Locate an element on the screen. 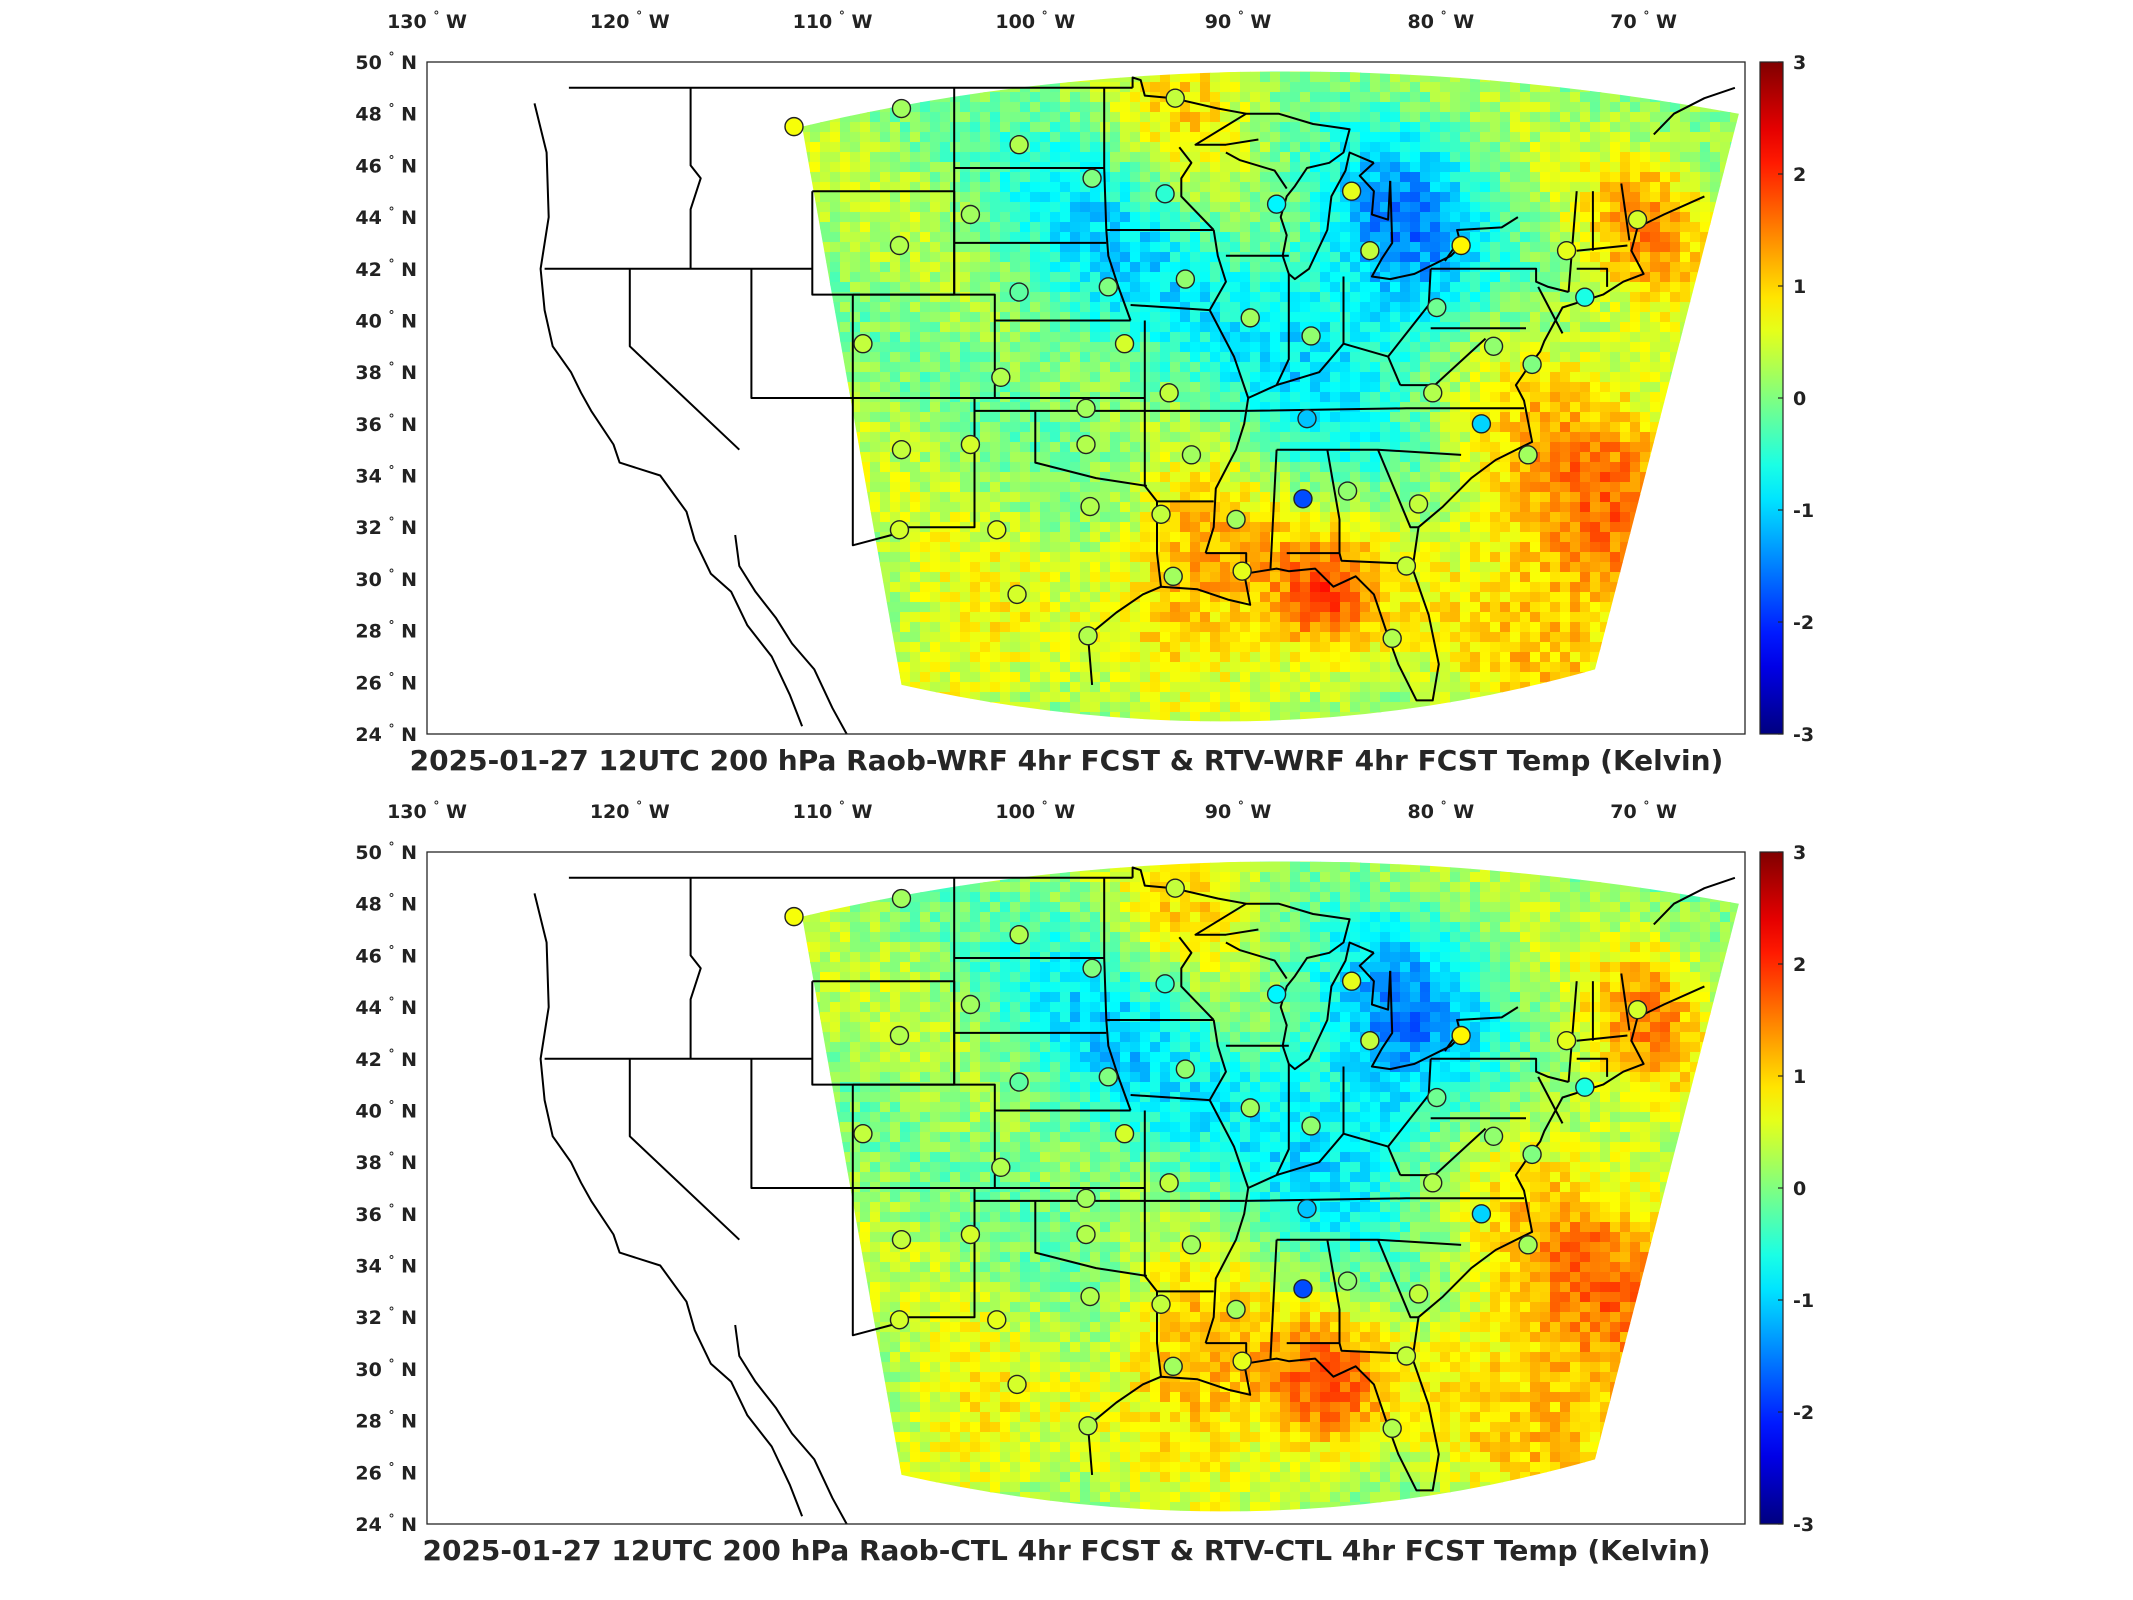 The height and width of the screenshot is (1600, 2133). longitude-tick-label: 100 ° W is located at coordinates (1035, 811).